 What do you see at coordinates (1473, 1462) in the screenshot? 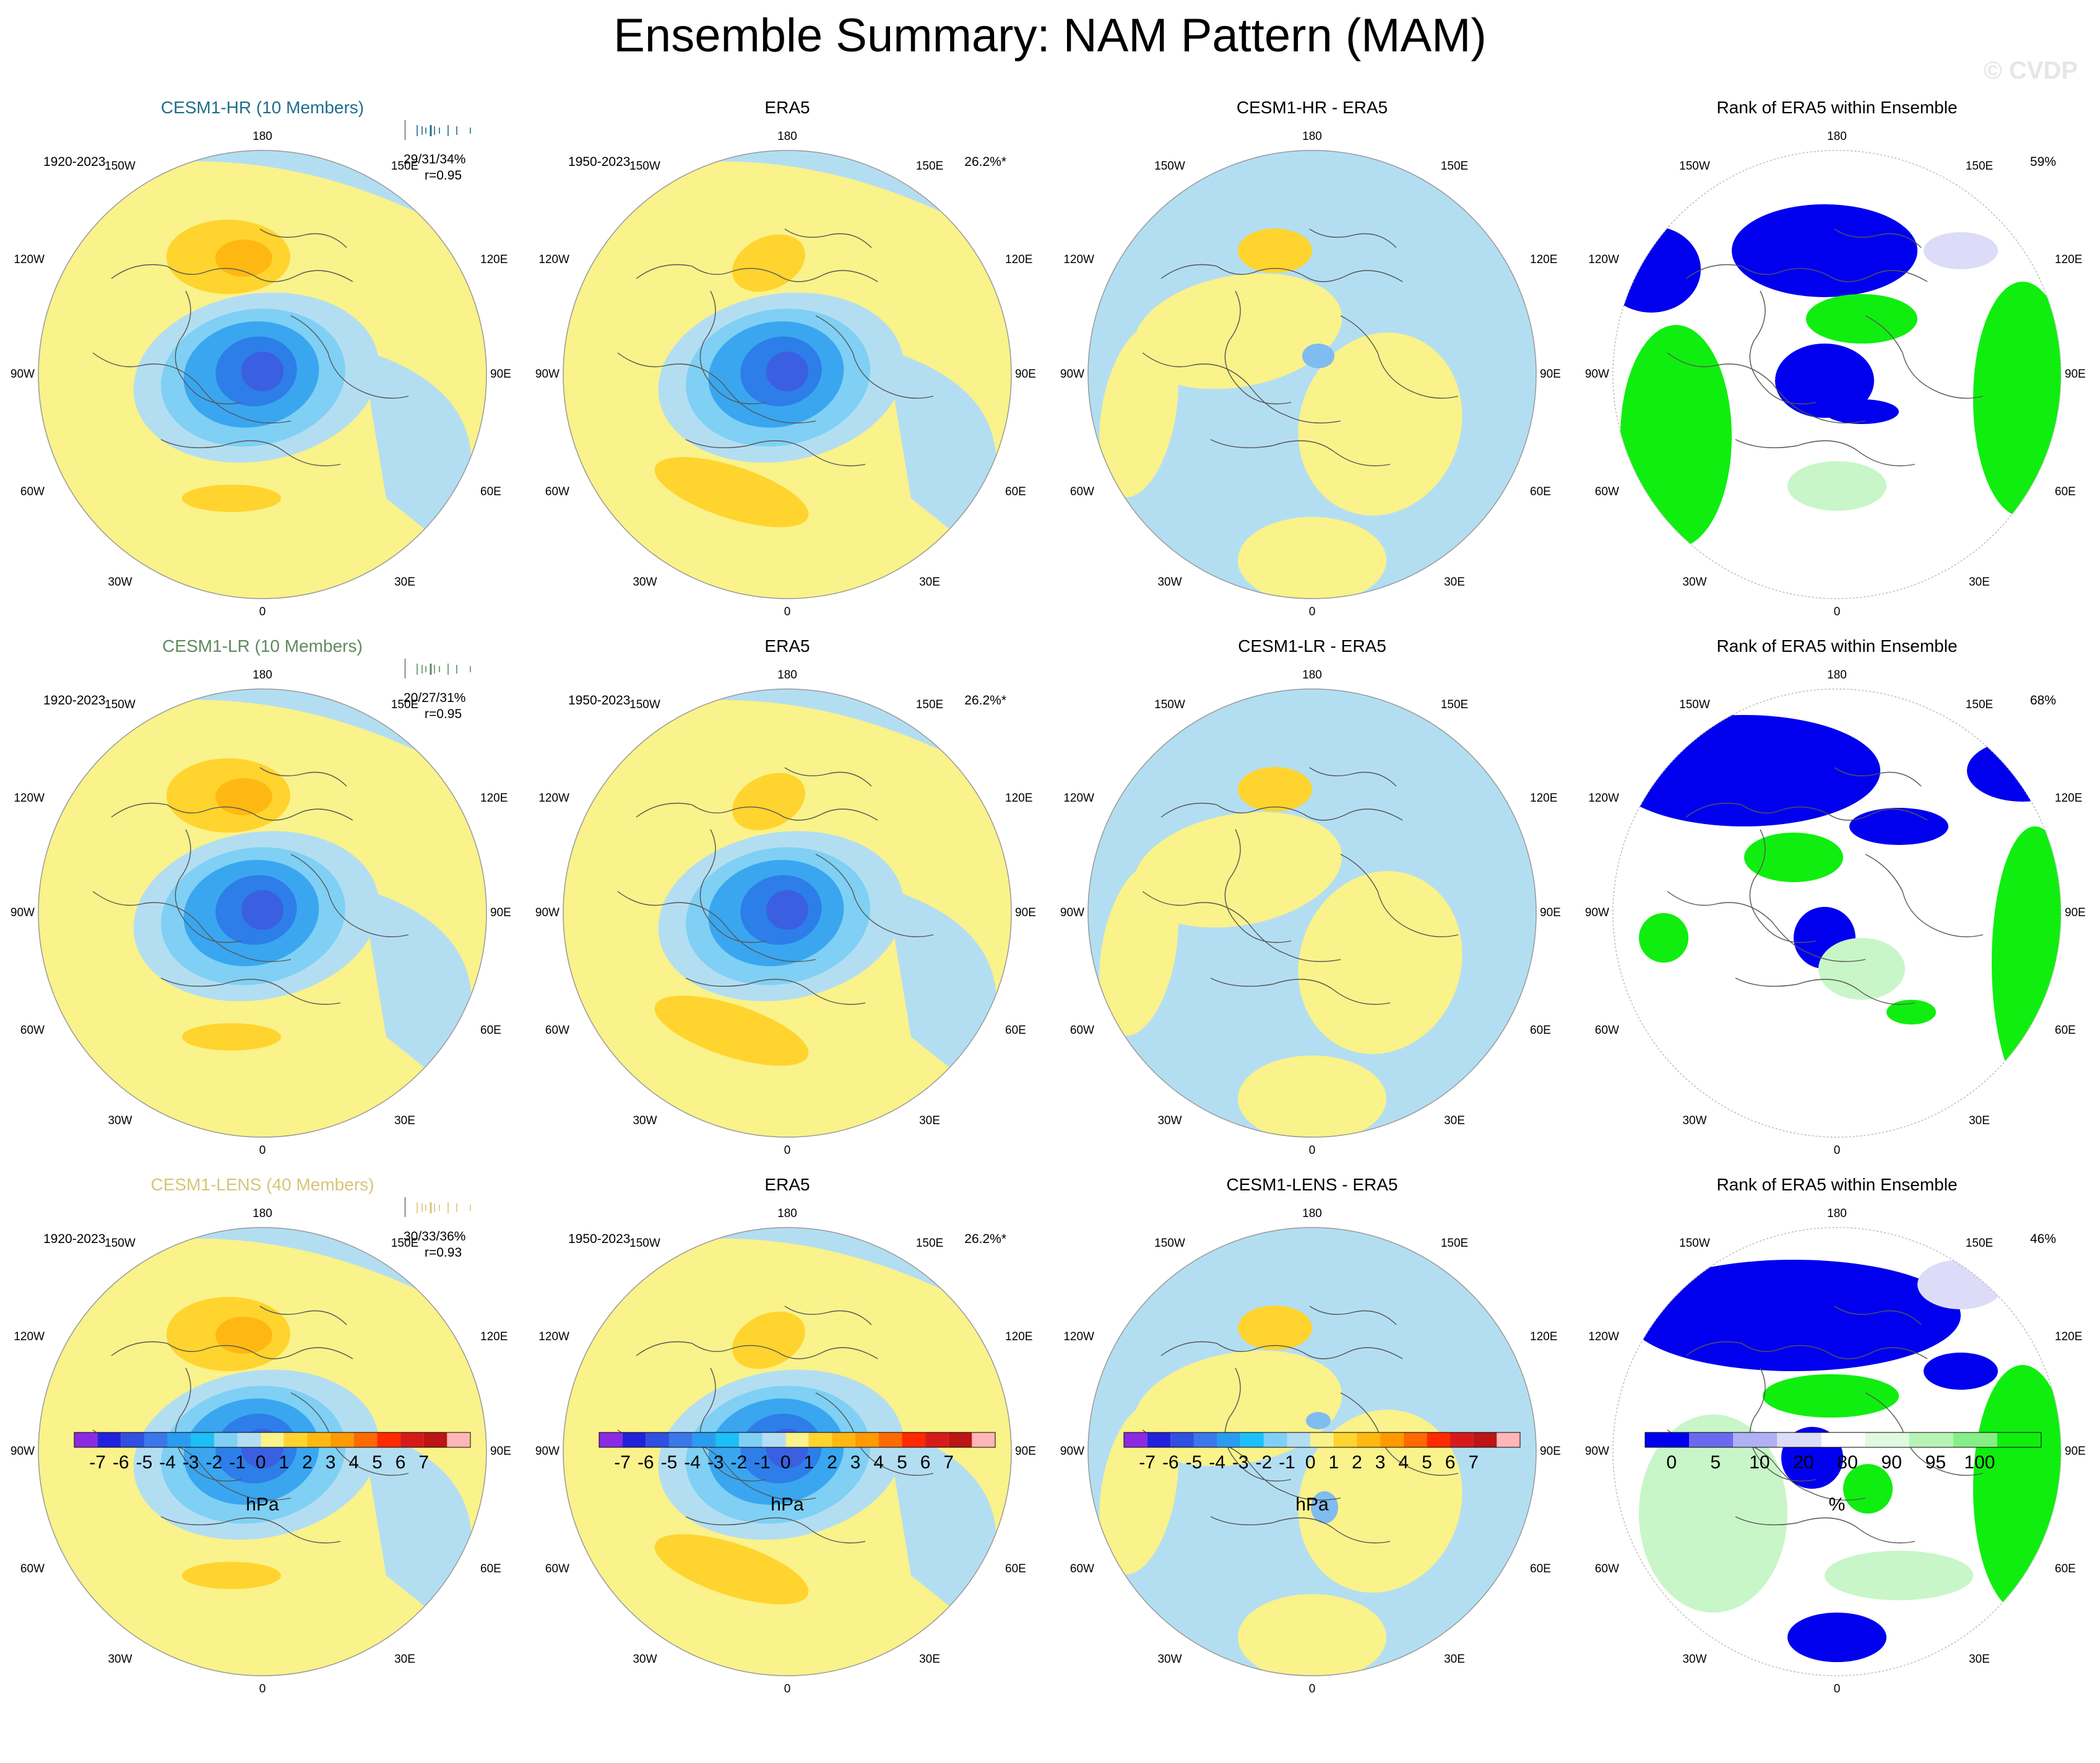
I see `colorbar-tick-label: 7` at bounding box center [1473, 1462].